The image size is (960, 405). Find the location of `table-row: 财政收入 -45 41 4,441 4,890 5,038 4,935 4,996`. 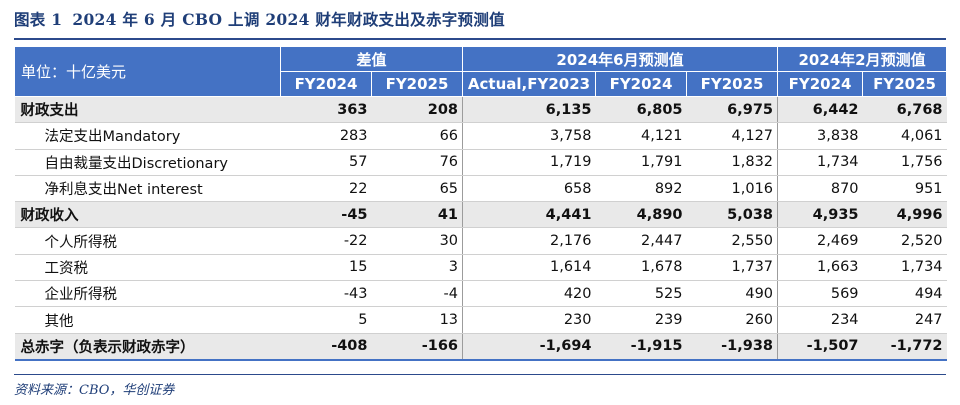

table-row: 财政收入 -45 41 4,441 4,890 5,038 4,935 4,996 is located at coordinates (480, 215).